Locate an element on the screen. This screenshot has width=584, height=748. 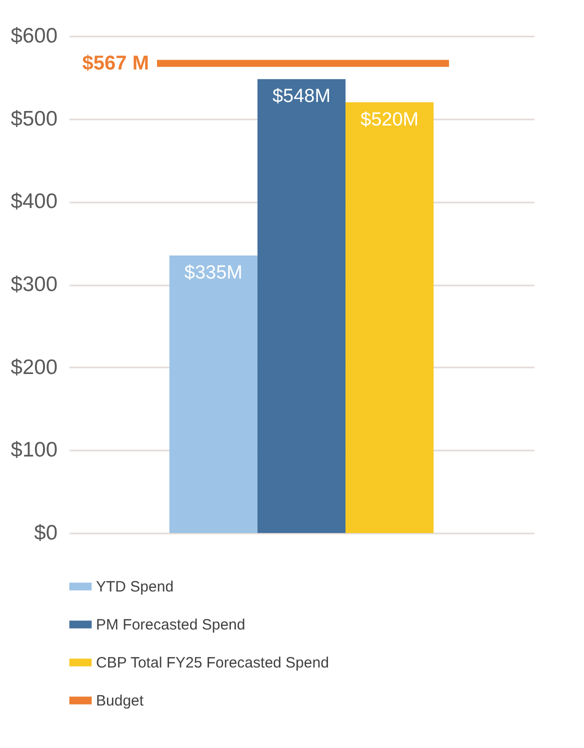
annotation: $567 M is located at coordinates (115, 63).